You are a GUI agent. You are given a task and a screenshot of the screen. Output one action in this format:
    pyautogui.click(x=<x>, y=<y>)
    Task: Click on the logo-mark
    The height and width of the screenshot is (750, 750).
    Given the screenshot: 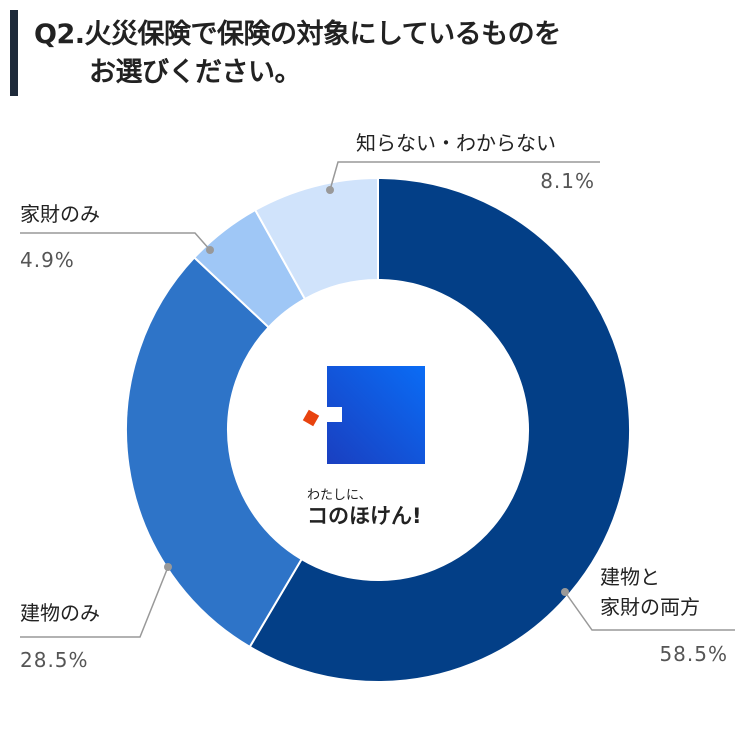 What is the action you would take?
    pyautogui.click(x=363, y=415)
    